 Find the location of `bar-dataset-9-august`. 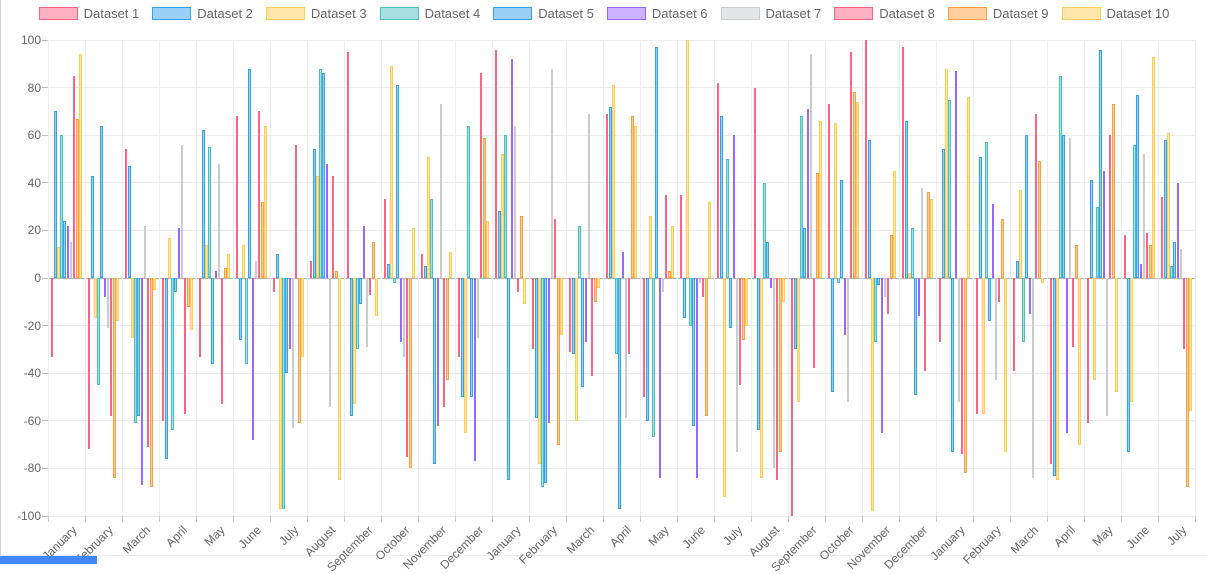

bar-dataset-9-august is located at coordinates (780, 365).